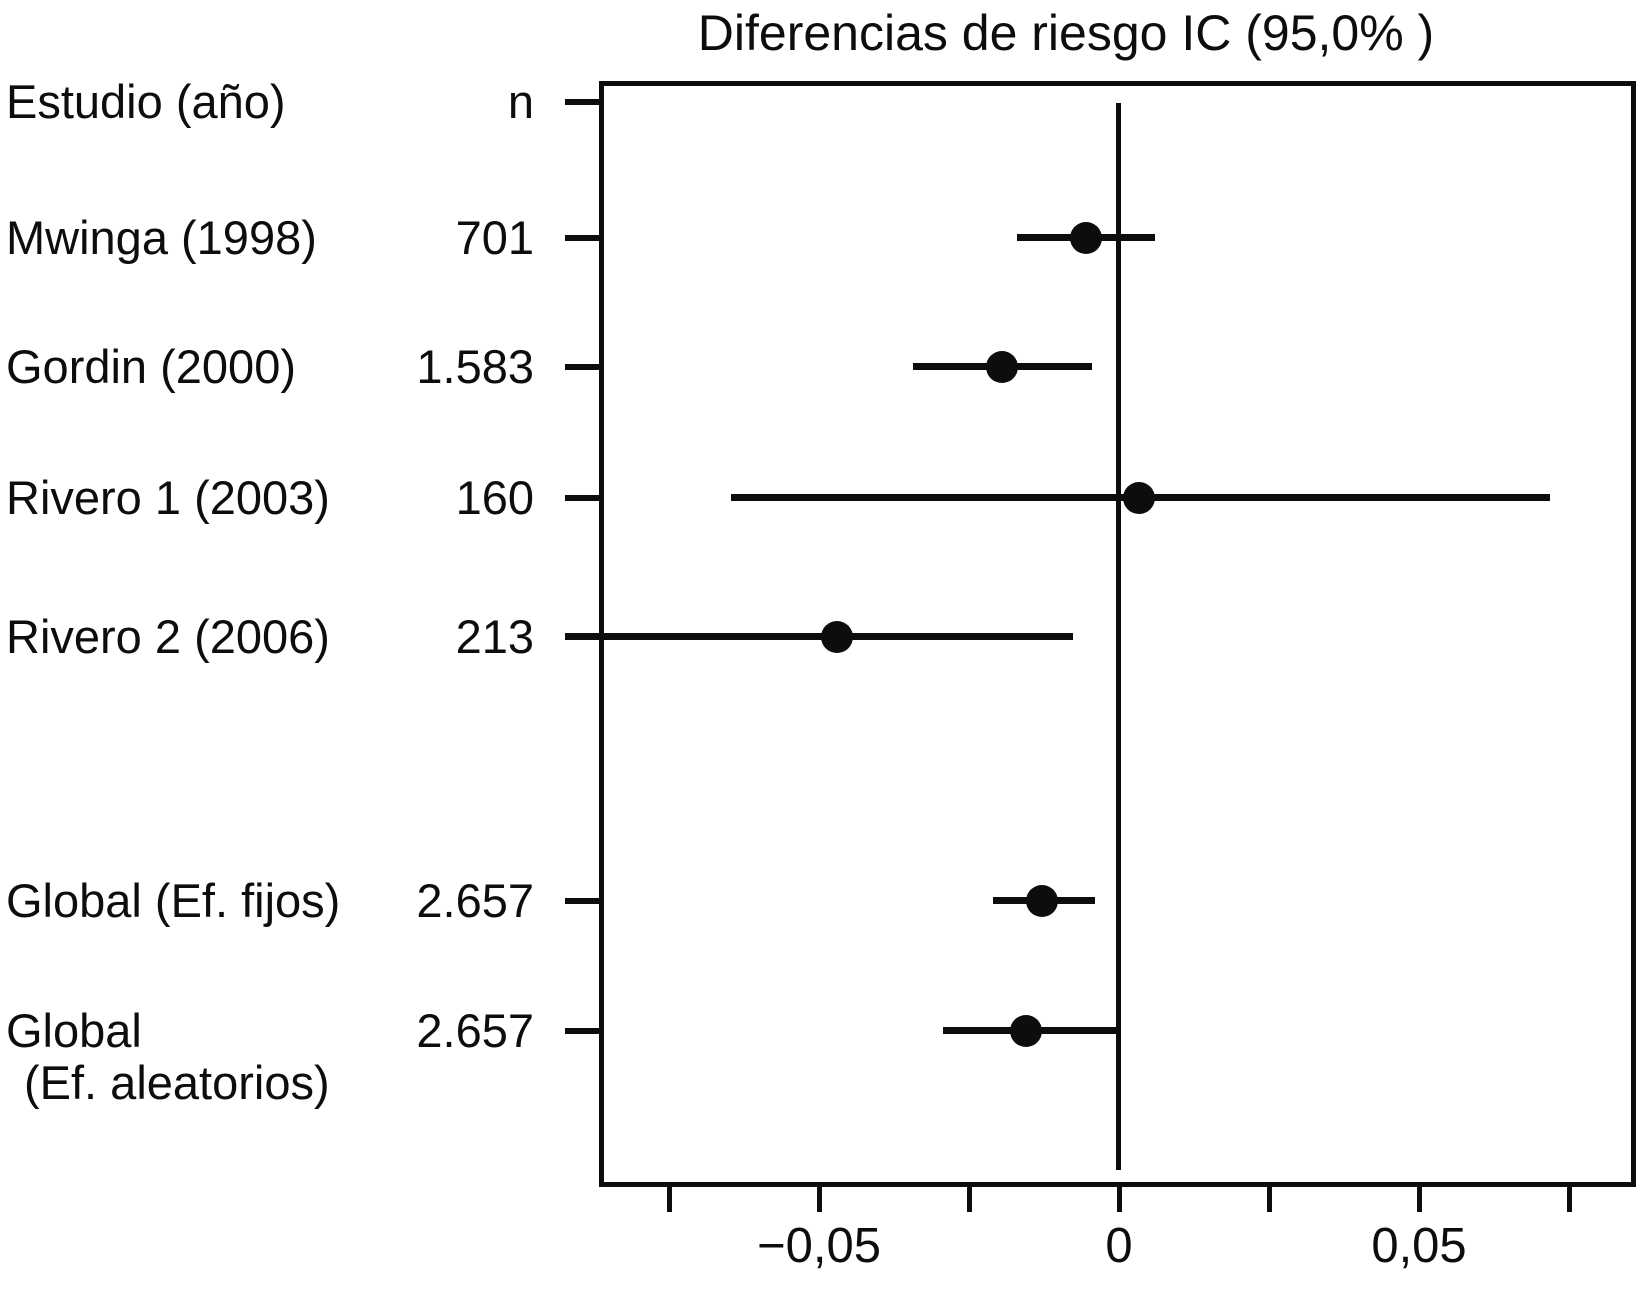  Describe the element at coordinates (494, 237) in the screenshot. I see `sample-size-value: 701` at that location.